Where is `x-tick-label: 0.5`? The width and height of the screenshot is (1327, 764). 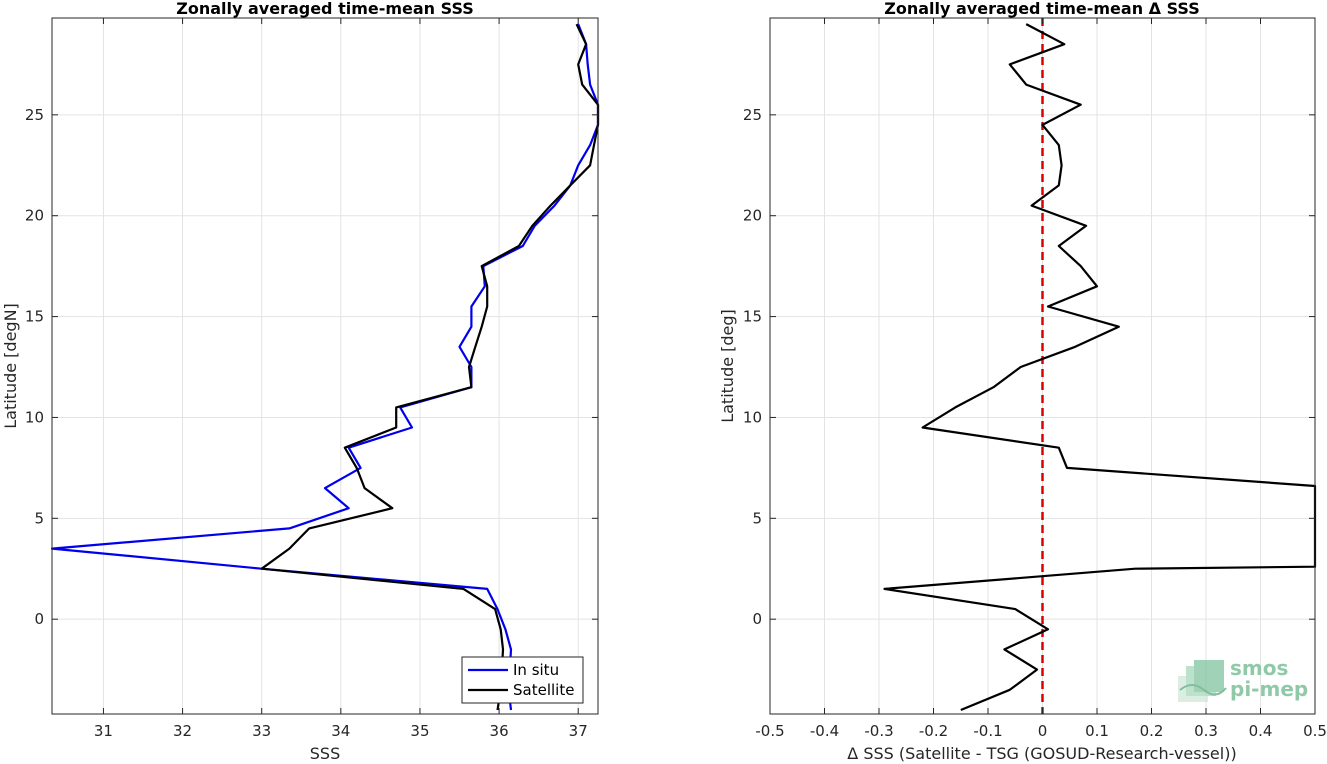 x-tick-label: 0.5 is located at coordinates (1315, 731).